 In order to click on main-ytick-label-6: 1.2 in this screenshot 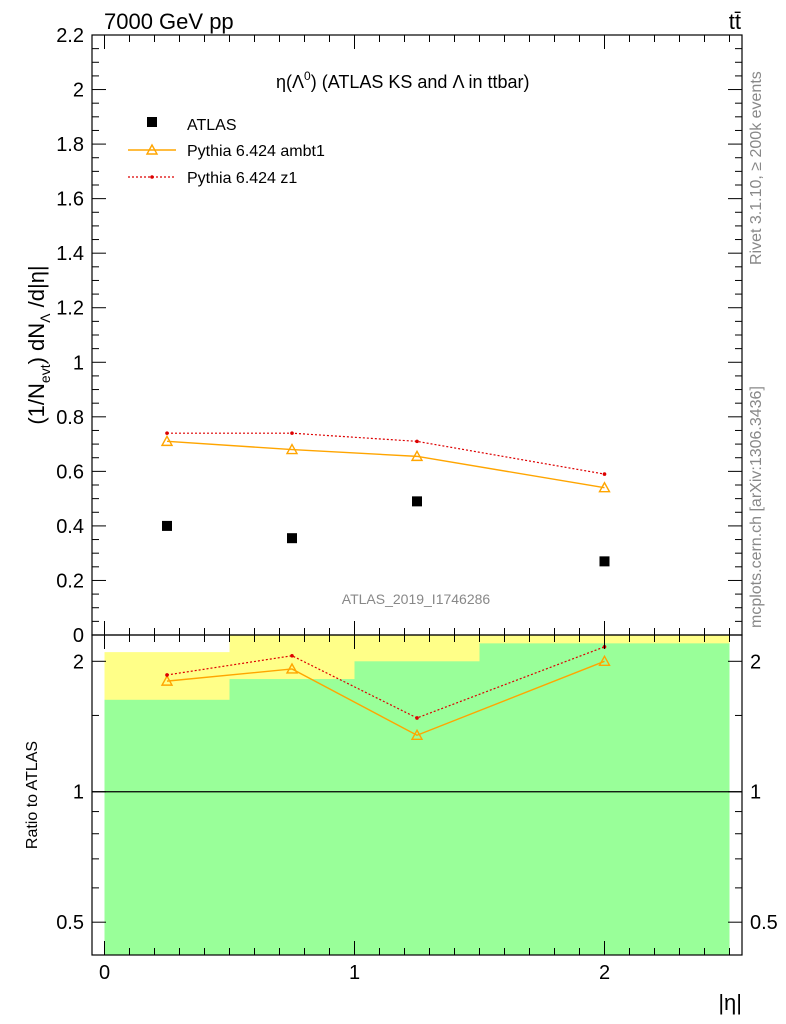, I will do `click(70, 309)`.